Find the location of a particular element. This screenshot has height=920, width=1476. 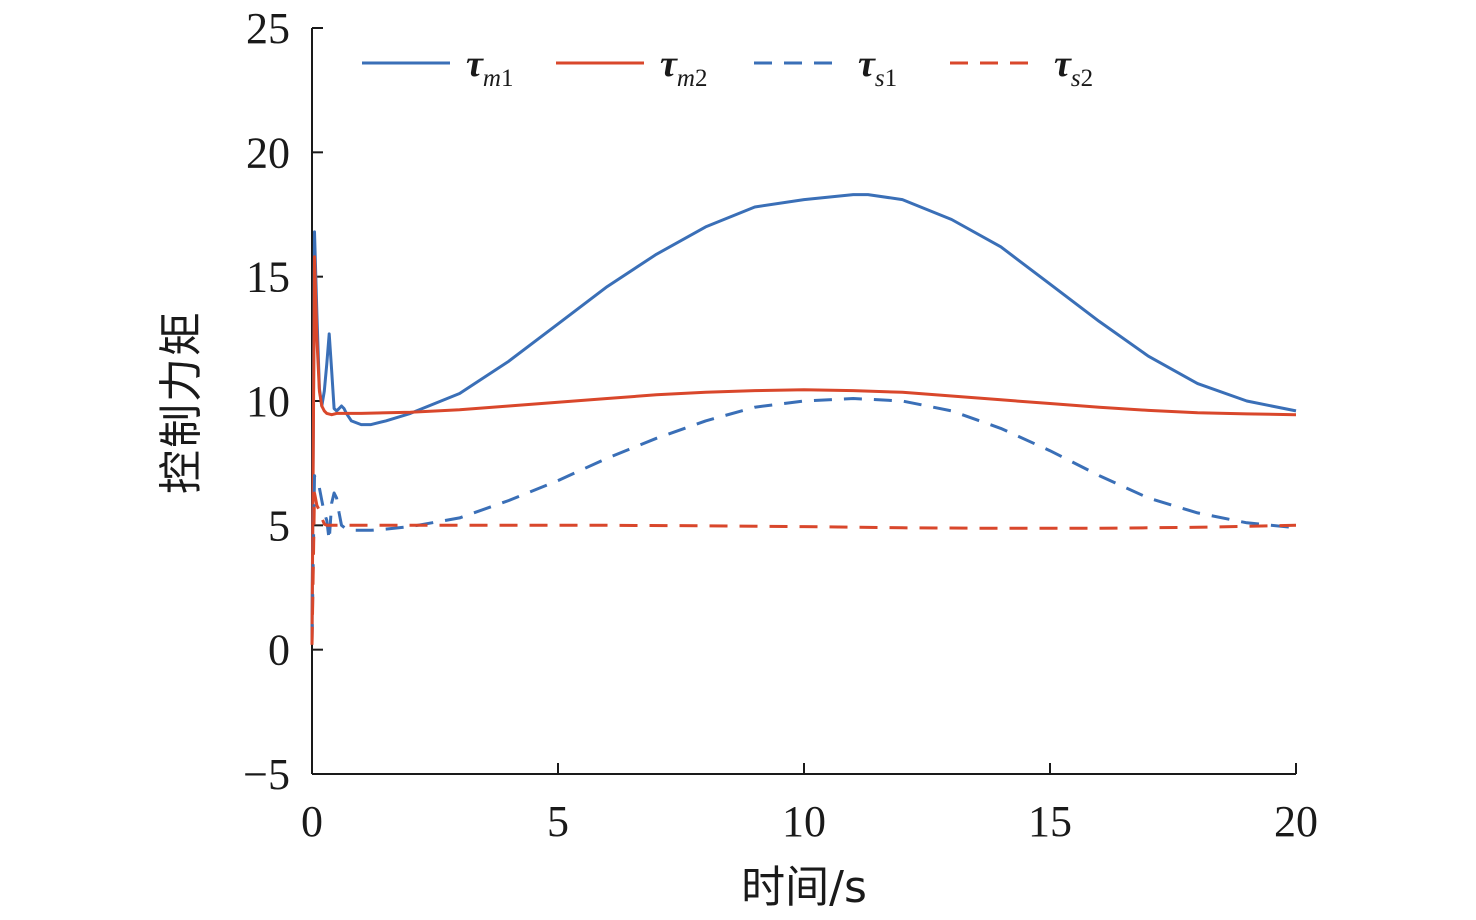

x-tick-label: 0 is located at coordinates (312, 821).